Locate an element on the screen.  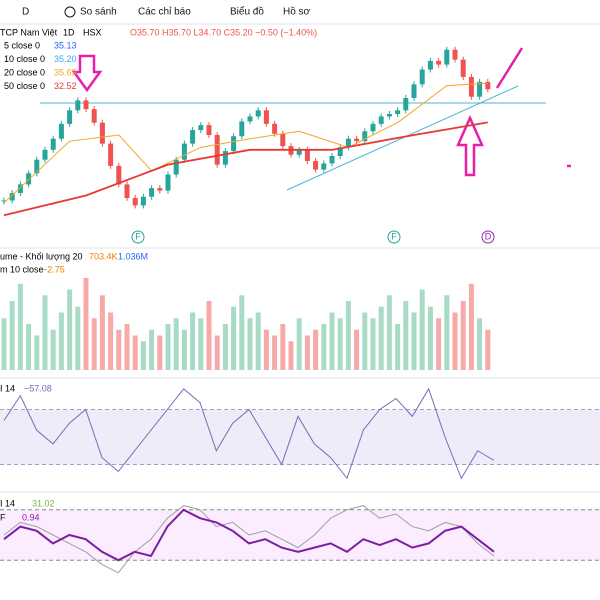
pane-value: 703.4K is located at coordinates (103, 256).